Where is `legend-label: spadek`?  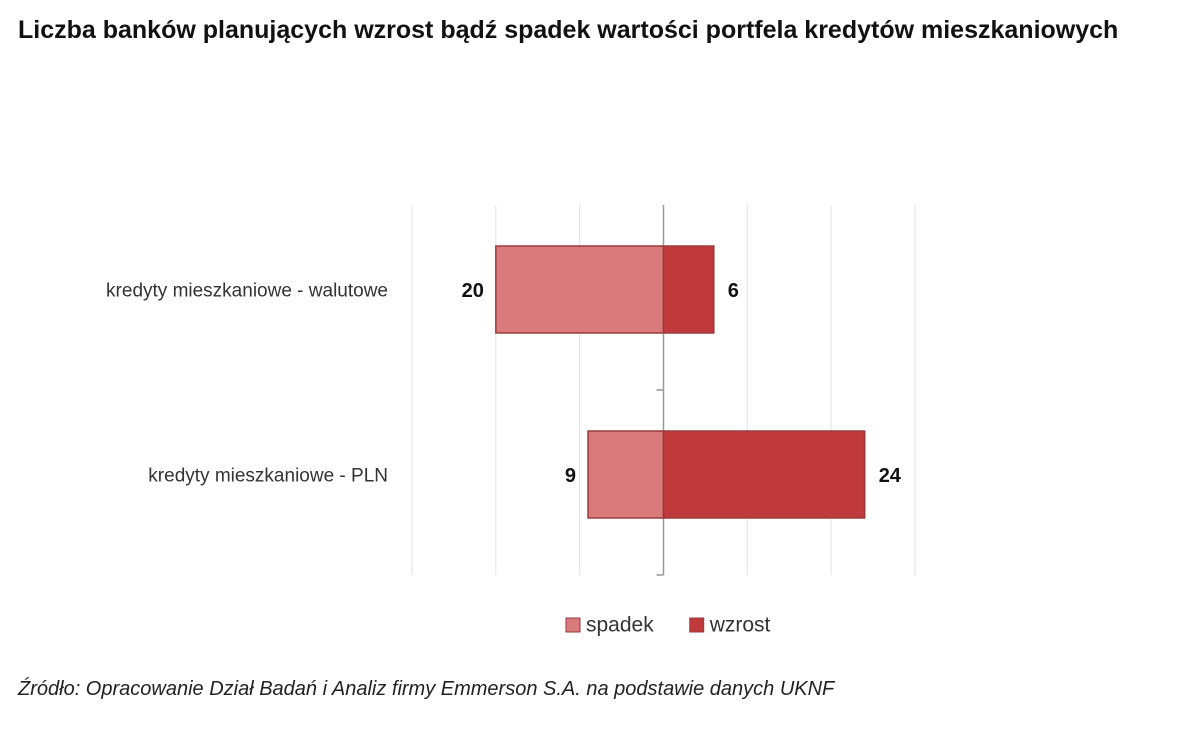
legend-label: spadek is located at coordinates (620, 625).